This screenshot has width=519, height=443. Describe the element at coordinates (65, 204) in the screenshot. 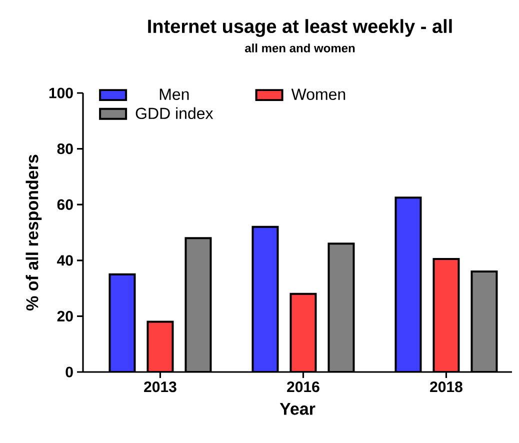

I see `y-tick-label: 60` at that location.